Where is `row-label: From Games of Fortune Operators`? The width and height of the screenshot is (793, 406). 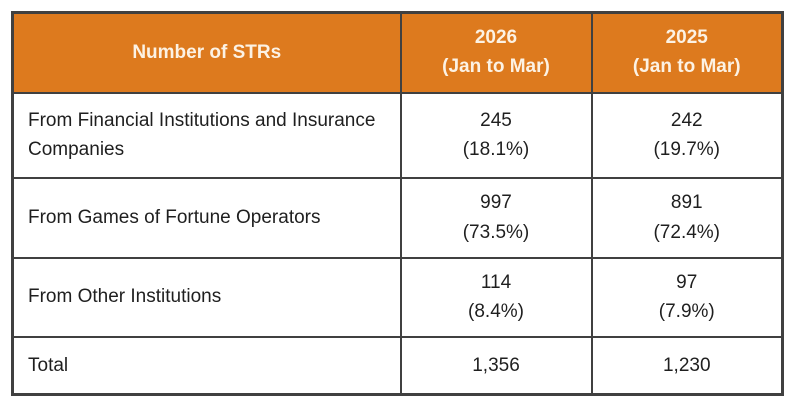 row-label: From Games of Fortune Operators is located at coordinates (206, 217).